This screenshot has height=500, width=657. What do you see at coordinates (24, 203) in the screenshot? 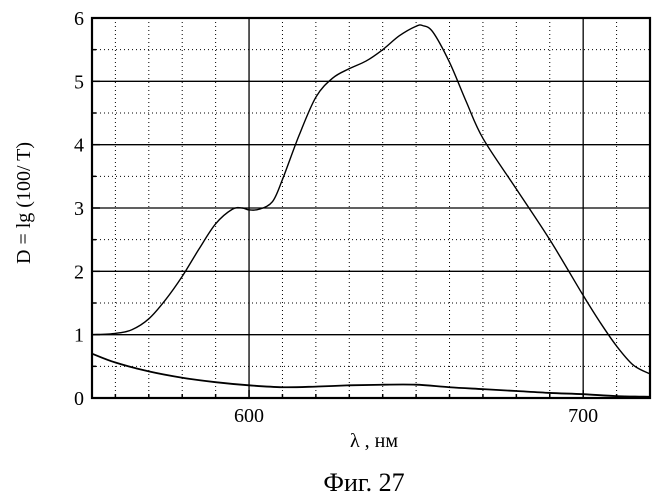
I see `y-axis-title: D = lg (100/ T)` at bounding box center [24, 203].